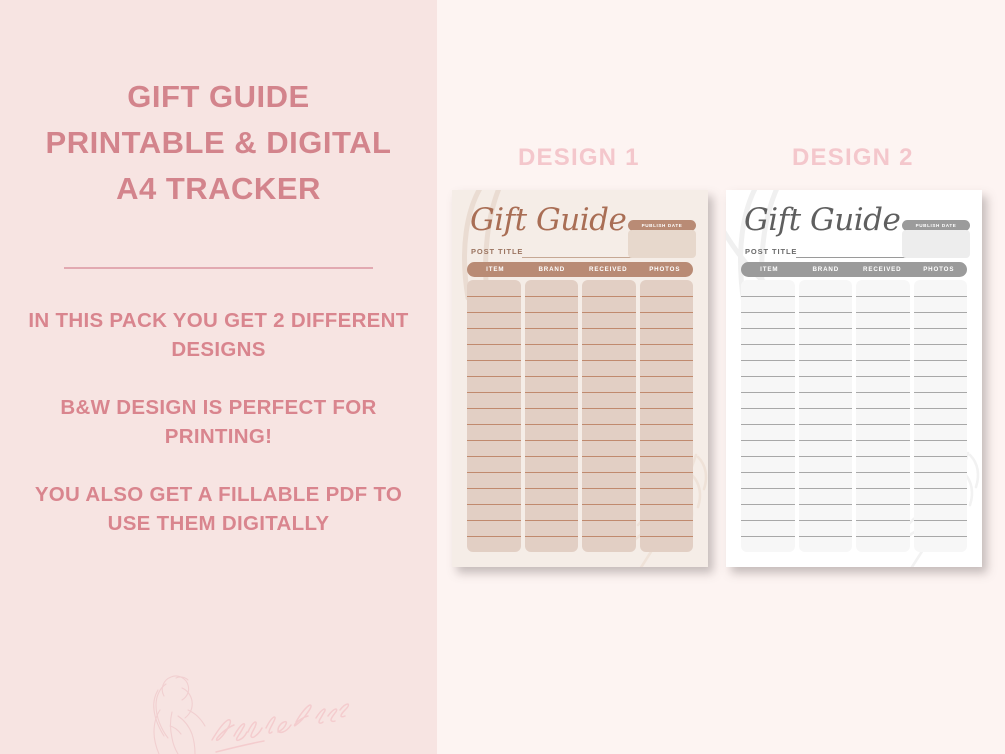  Describe the element at coordinates (579, 157) in the screenshot. I see `design-1-label: DESIGN 1` at that location.